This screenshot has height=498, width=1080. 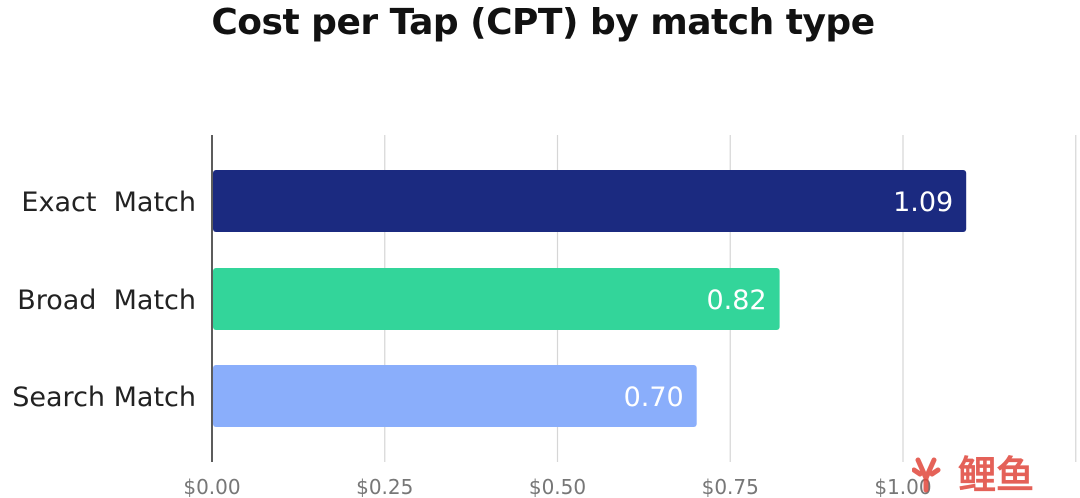 I want to click on data-label: 0.82, so click(x=736, y=300).